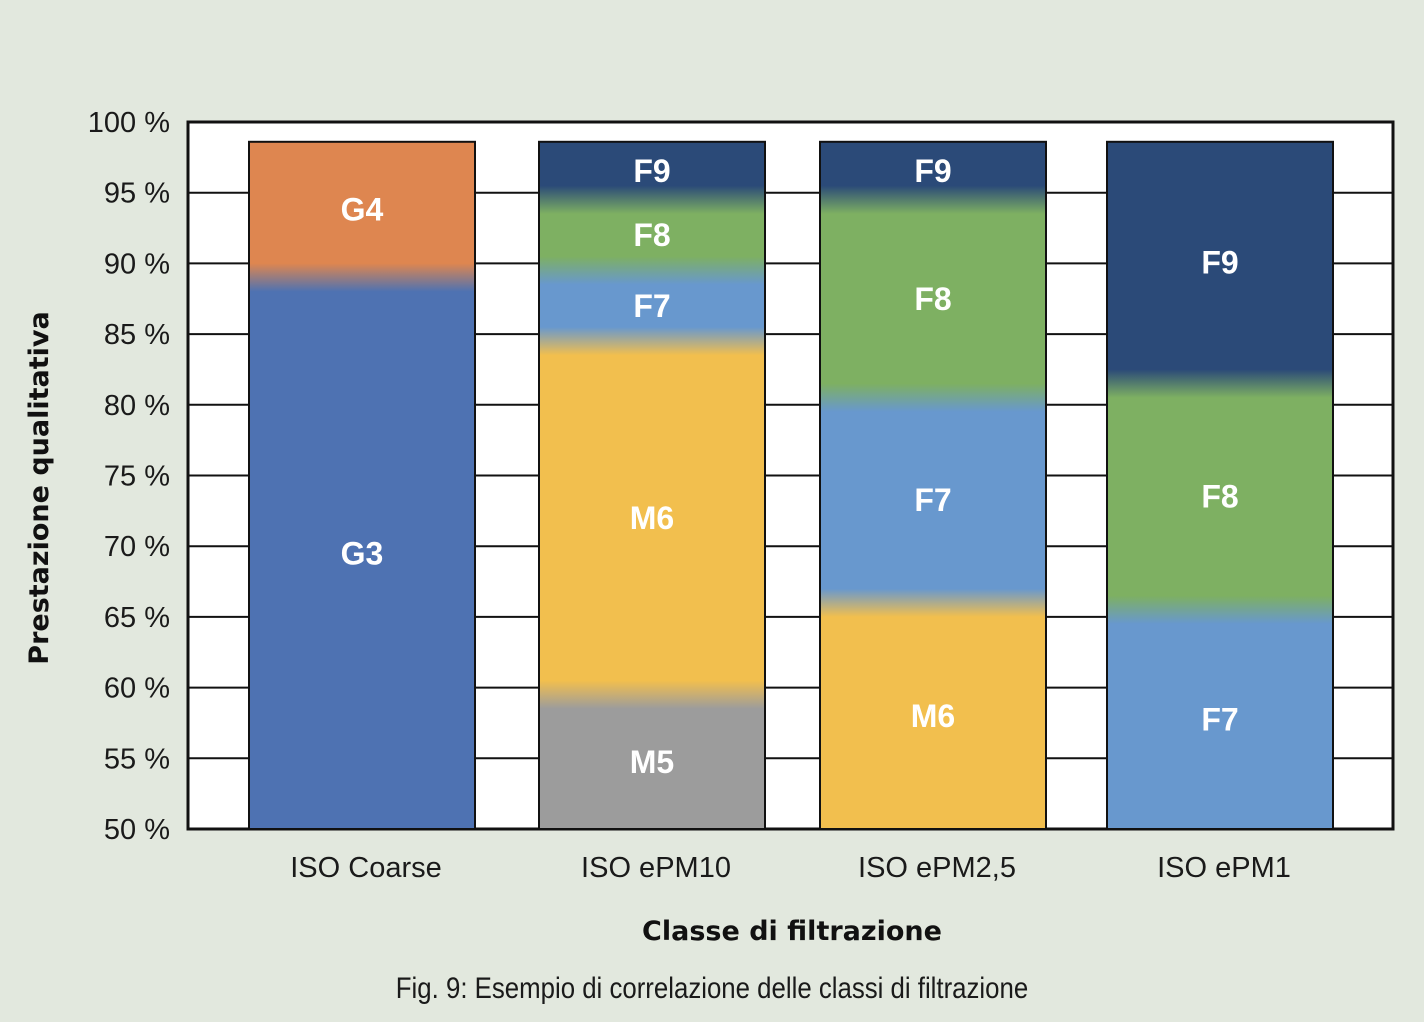 This screenshot has height=1022, width=1424. Describe the element at coordinates (137, 830) in the screenshot. I see `y-tick-label: 50 %` at that location.